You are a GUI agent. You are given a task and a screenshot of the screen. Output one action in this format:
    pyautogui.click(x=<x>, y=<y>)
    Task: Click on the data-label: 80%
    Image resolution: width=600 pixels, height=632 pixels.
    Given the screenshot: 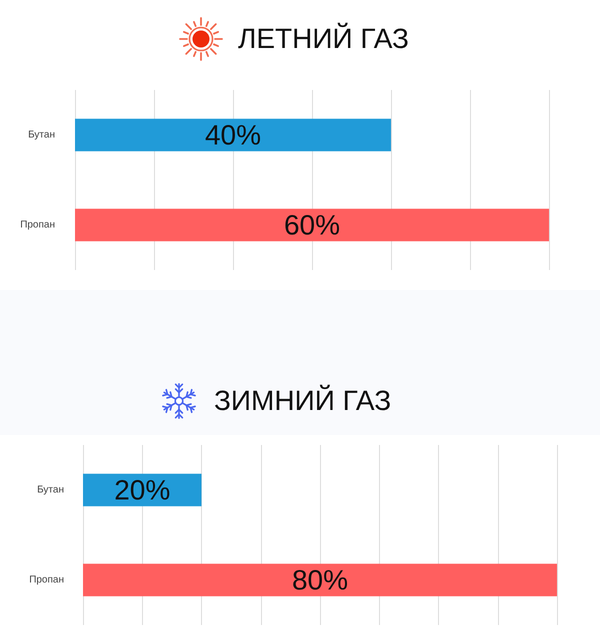 What is the action you would take?
    pyautogui.click(x=320, y=580)
    